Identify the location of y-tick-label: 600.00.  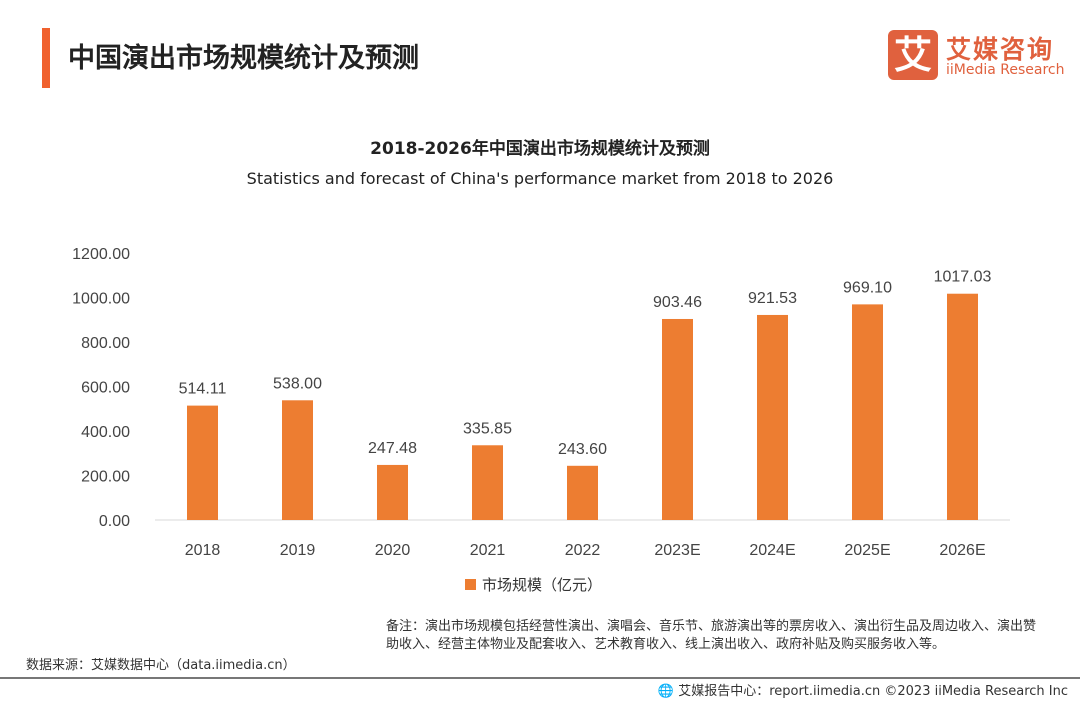
(105, 388).